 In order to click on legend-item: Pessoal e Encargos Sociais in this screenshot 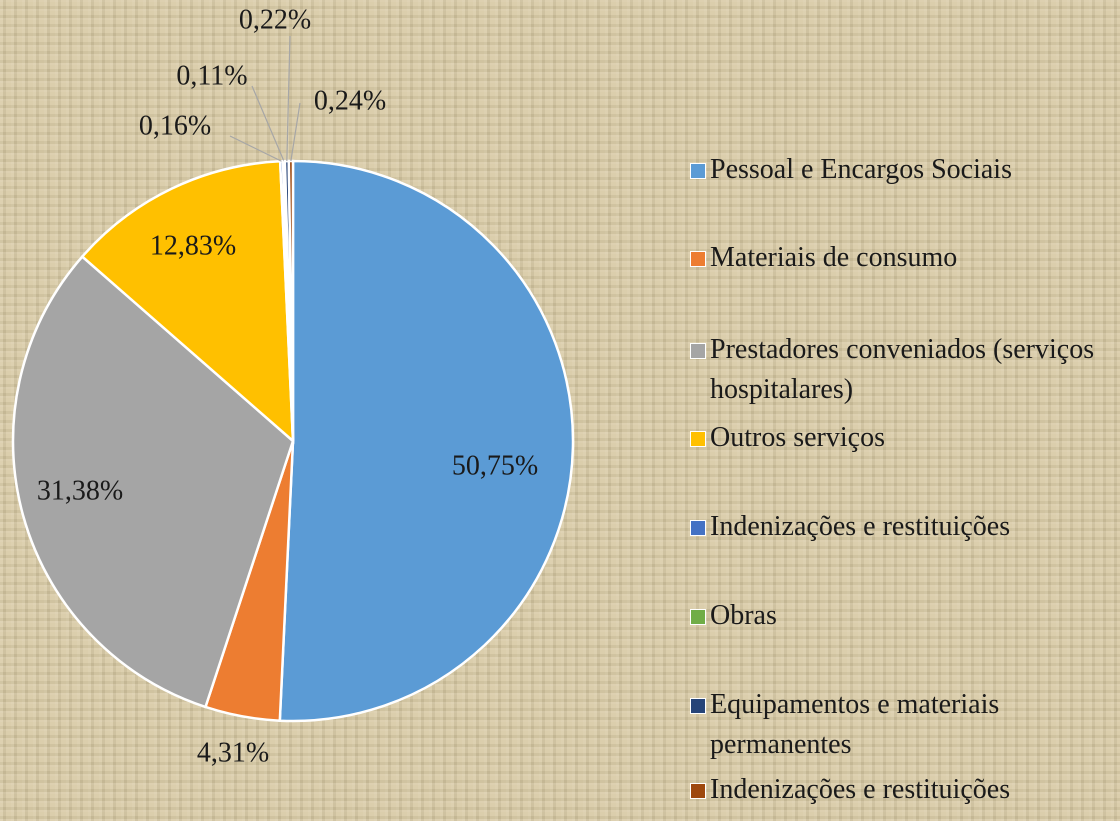, I will do `click(904, 170)`.